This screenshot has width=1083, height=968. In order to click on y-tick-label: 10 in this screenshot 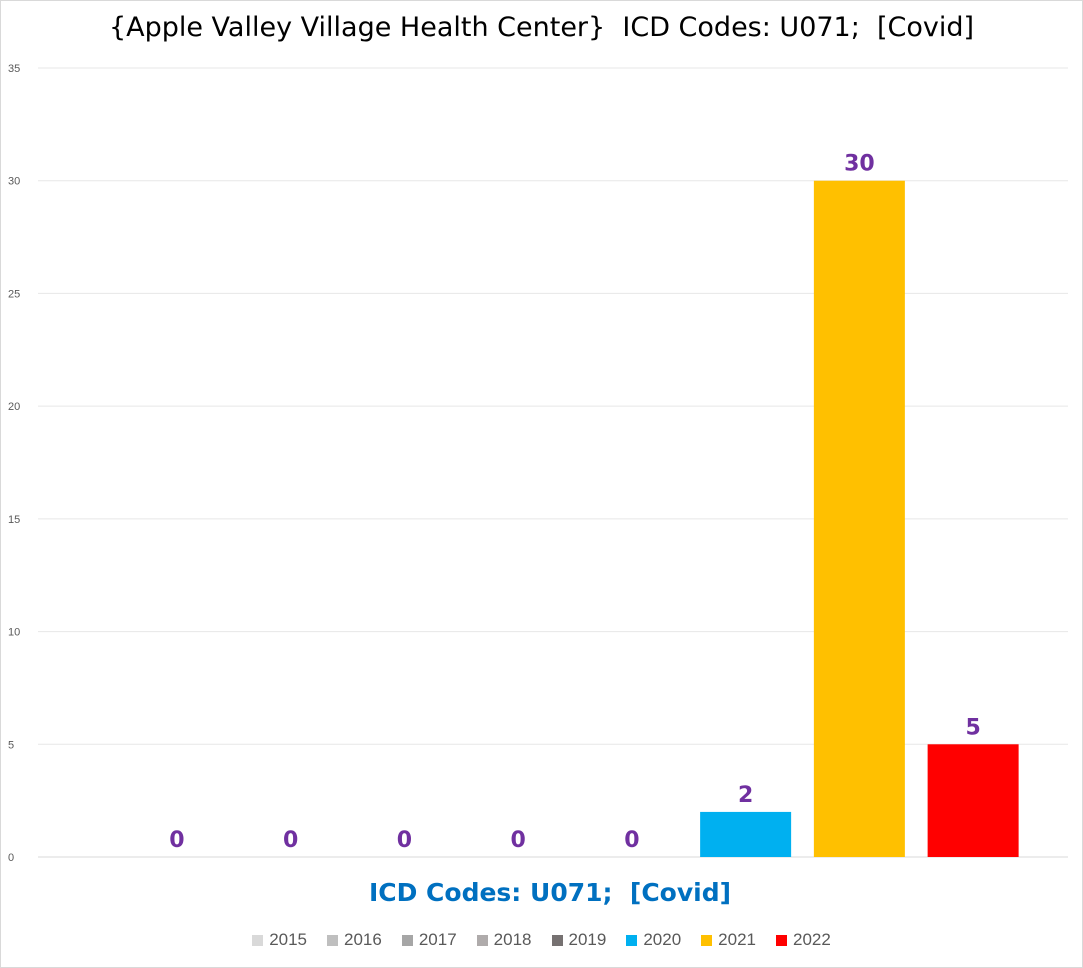, I will do `click(14, 633)`.